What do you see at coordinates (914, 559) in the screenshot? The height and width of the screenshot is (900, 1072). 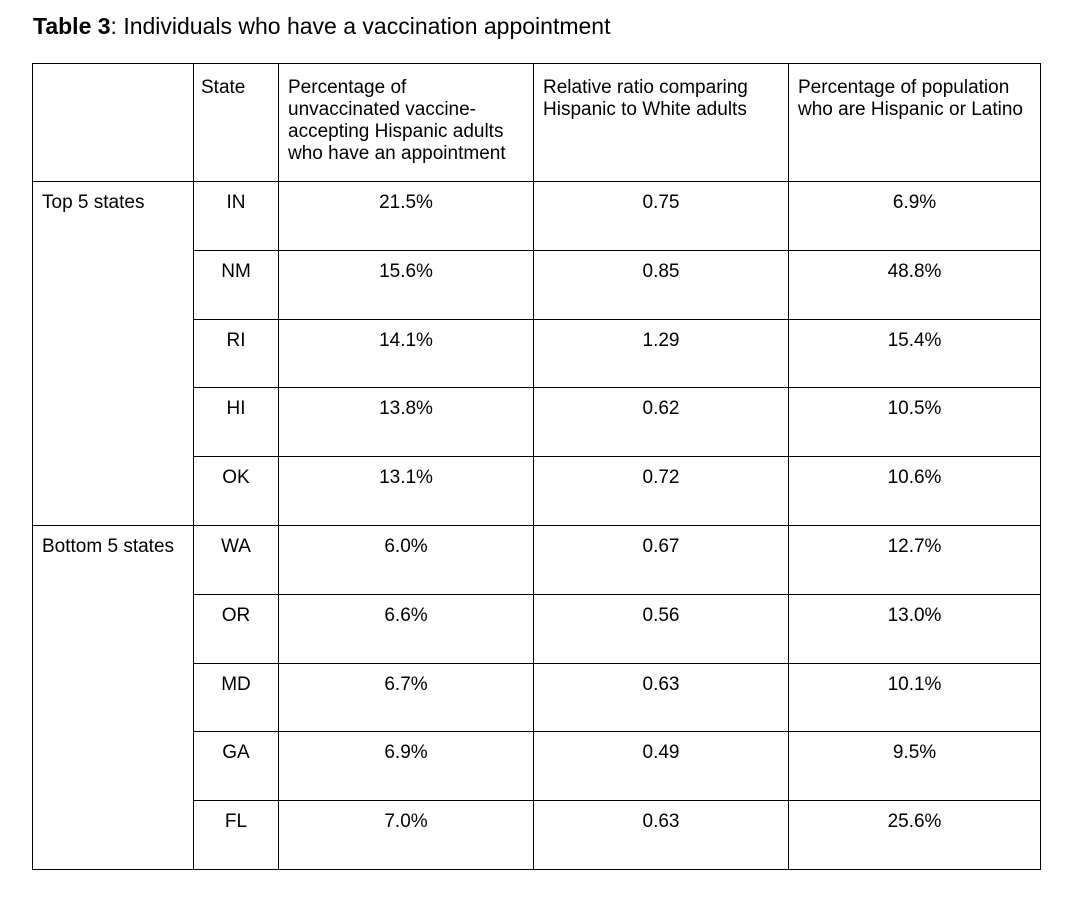 I see `cell-pct-population: 12.7%` at bounding box center [914, 559].